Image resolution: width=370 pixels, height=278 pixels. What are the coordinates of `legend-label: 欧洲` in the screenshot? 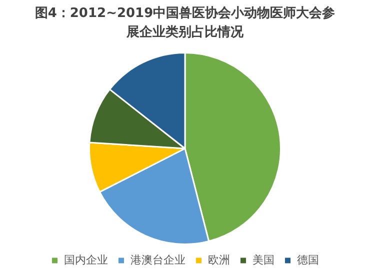 It's located at (219, 259).